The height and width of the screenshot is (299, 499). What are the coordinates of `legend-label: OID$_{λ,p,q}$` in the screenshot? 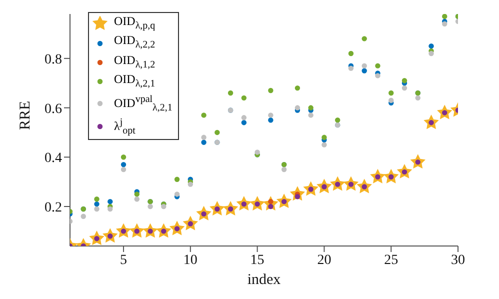 It's located at (135, 24).